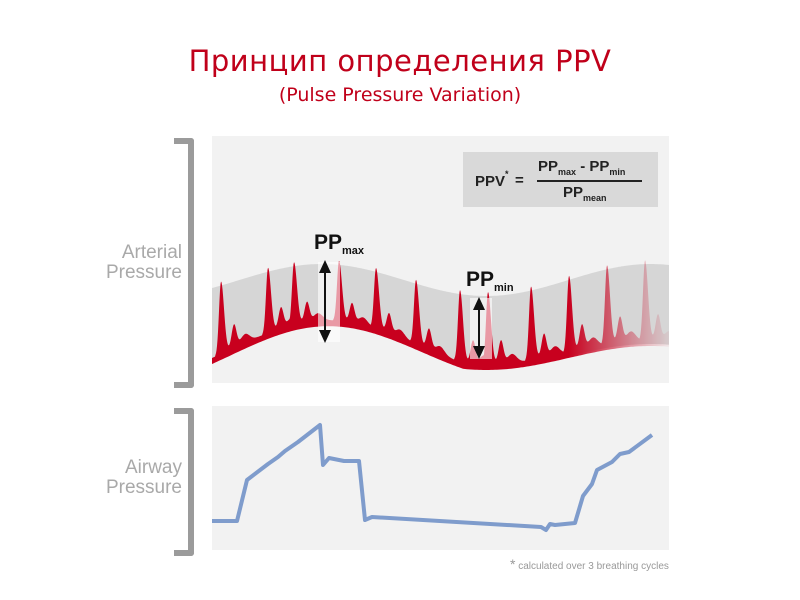 This screenshot has height=600, width=800. I want to click on ppmin-highlight, so click(481, 328).